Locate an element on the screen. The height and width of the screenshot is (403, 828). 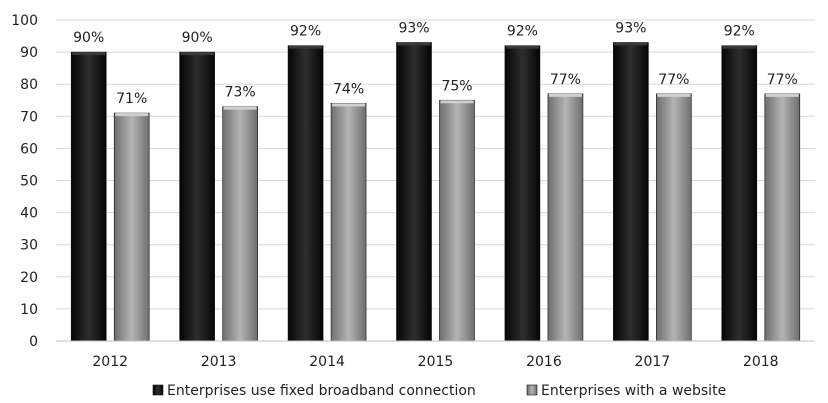
bar-website-2016 is located at coordinates (565, 217).